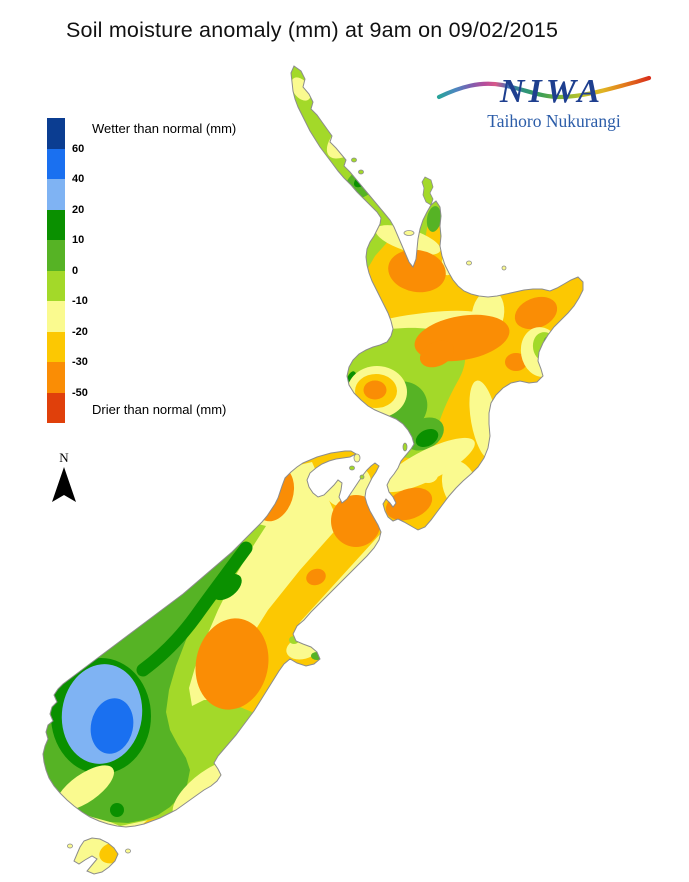 The image size is (689, 882). I want to click on ni-coromandel-midgreen, so click(434, 219).